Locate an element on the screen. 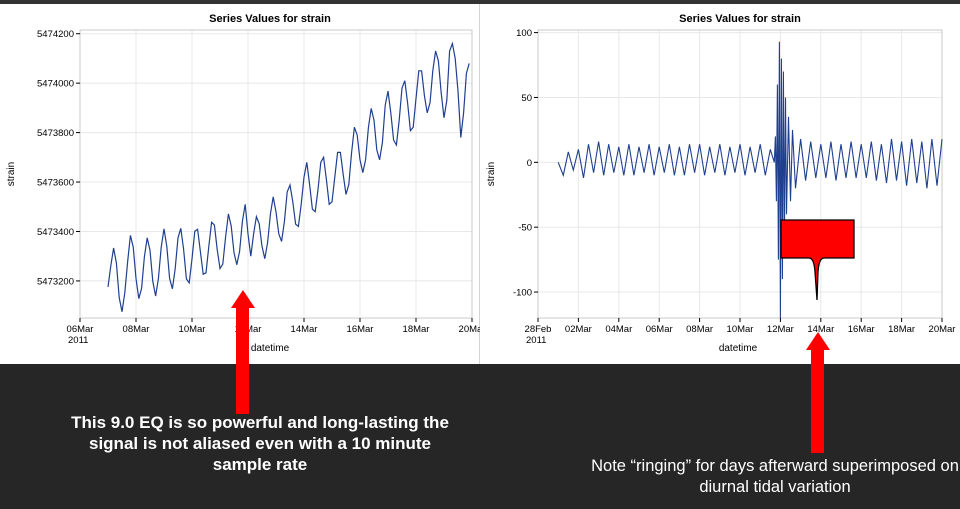  y-tick-label: 5473800 is located at coordinates (55, 133).